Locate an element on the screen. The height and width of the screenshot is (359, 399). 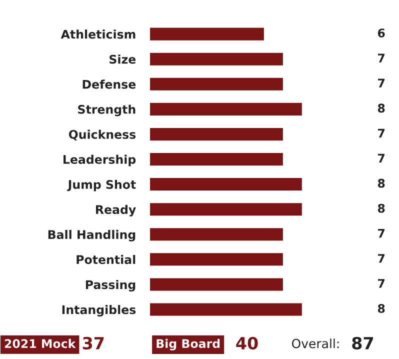
y-tick-label: Defense is located at coordinates (109, 84).